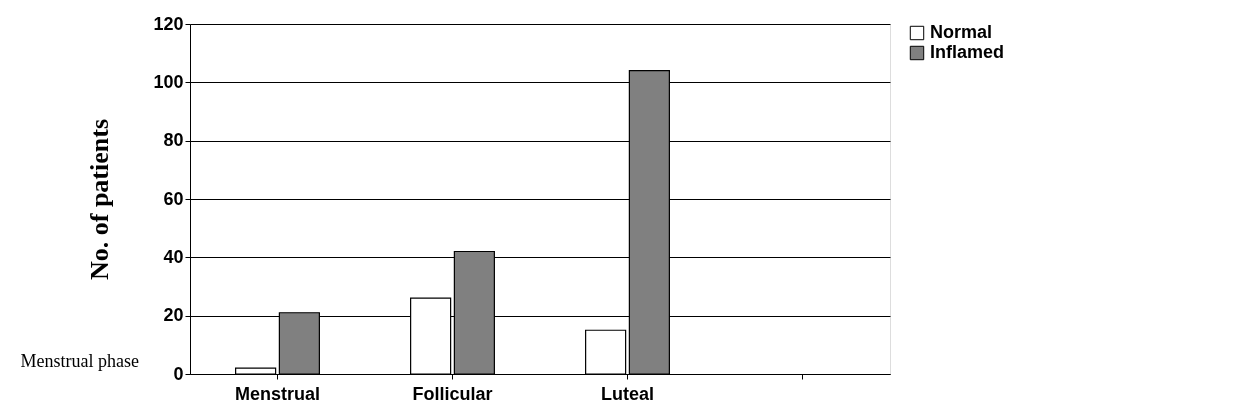 The height and width of the screenshot is (415, 1235). Describe the element at coordinates (627, 393) in the screenshot. I see `x-tick-label: Luteal` at that location.